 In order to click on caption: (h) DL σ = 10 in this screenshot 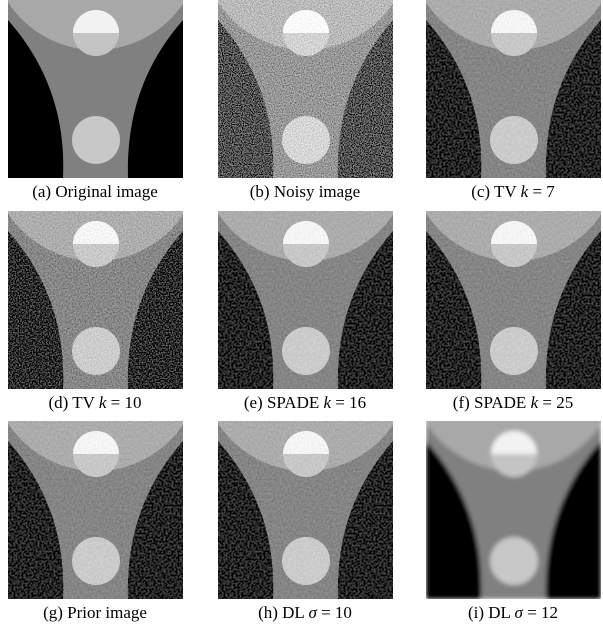, I will do `click(305, 613)`.